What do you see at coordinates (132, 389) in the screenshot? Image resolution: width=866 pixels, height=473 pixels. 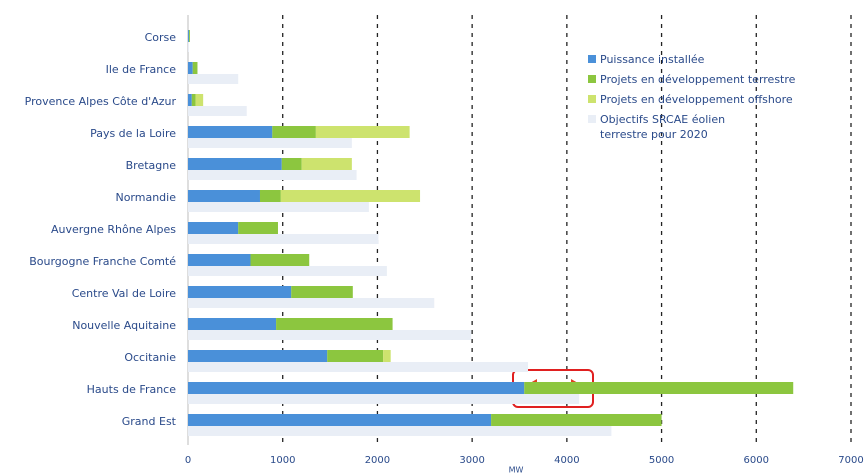 I see `y-tick-label: Hauts de France` at bounding box center [132, 389].